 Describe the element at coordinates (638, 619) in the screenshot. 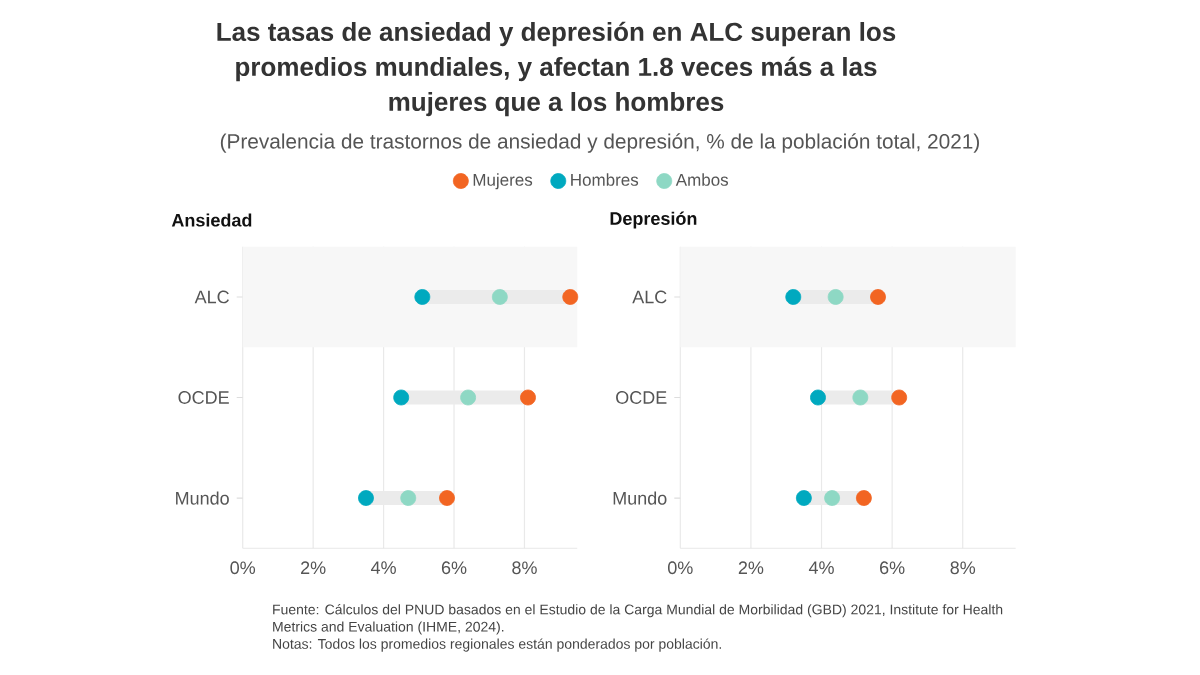

I see `source-note: Fuente: Cálculos del PNUD basados en el Estudio de la Carga Mundial de Morbilidad (GBD) 2021, Institute for Health Metrics and Evaluation (IHME, 2024).` at that location.